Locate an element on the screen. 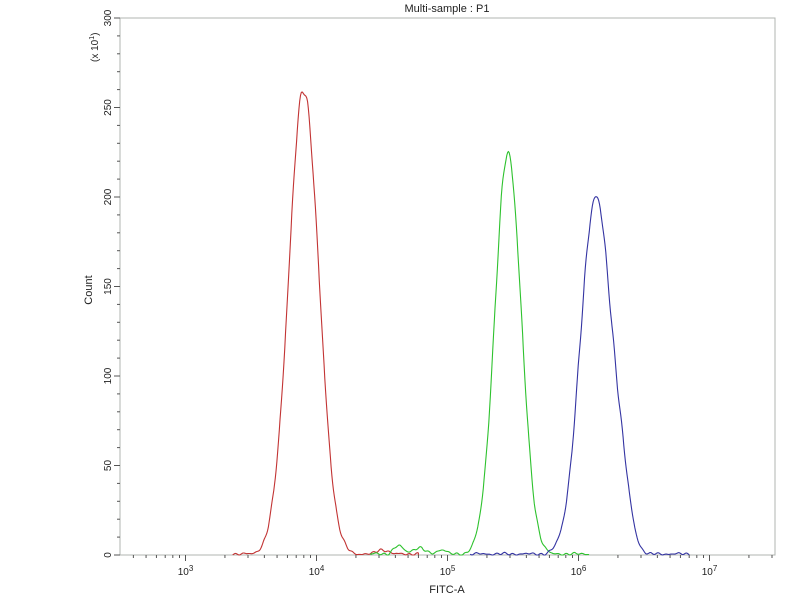 This screenshot has width=800, height=600. y-tick-label: 150 is located at coordinates (108, 286).